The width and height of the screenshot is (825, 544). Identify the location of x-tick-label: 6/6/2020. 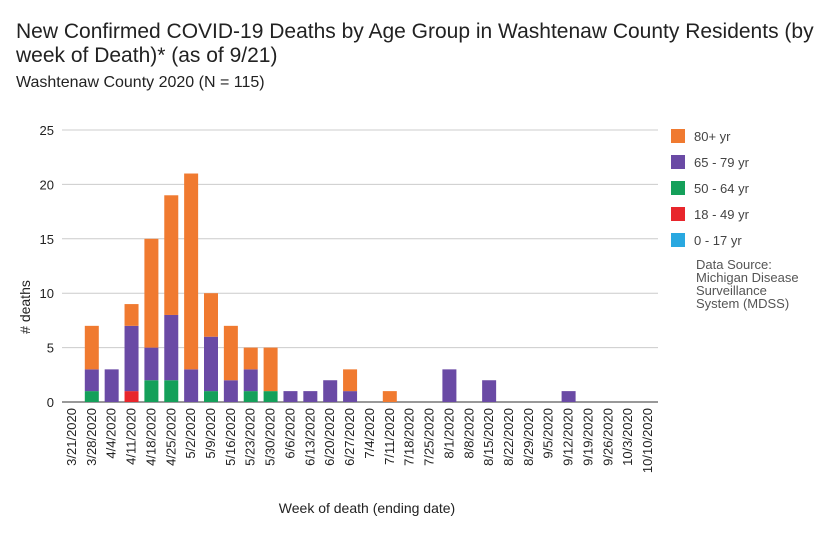
(289, 433).